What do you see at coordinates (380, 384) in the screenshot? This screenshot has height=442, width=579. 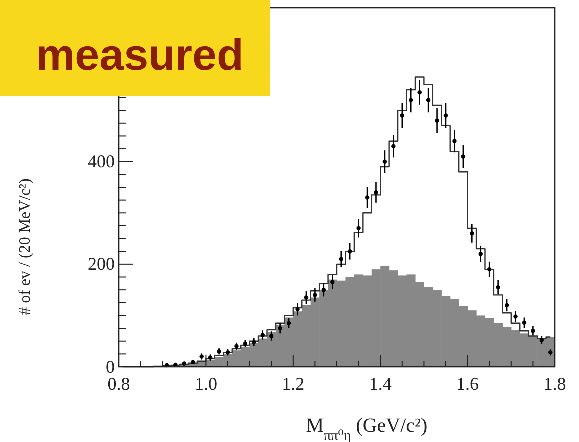 I see `x-tick-label: 1.4` at bounding box center [380, 384].